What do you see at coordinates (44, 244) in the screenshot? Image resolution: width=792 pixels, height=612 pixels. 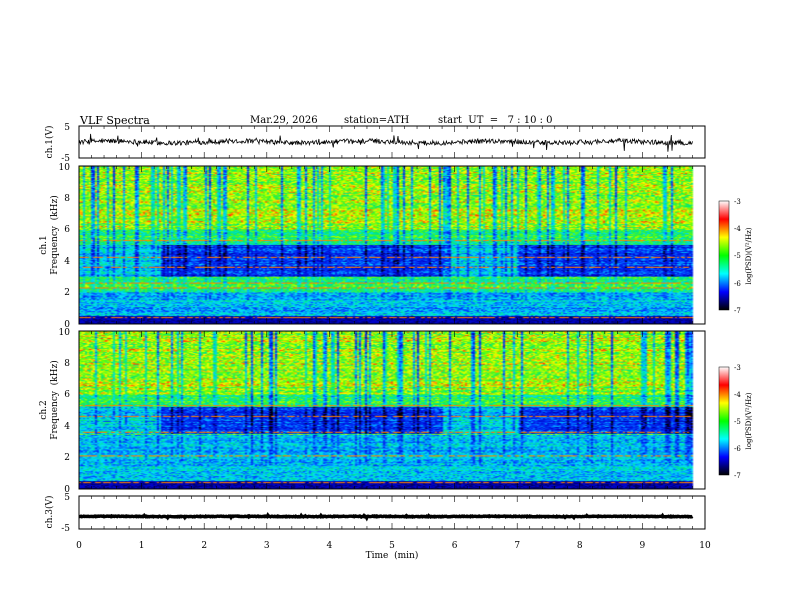 I see `ch1-spectrogram-ylabel-channel: ch.1` at bounding box center [44, 244].